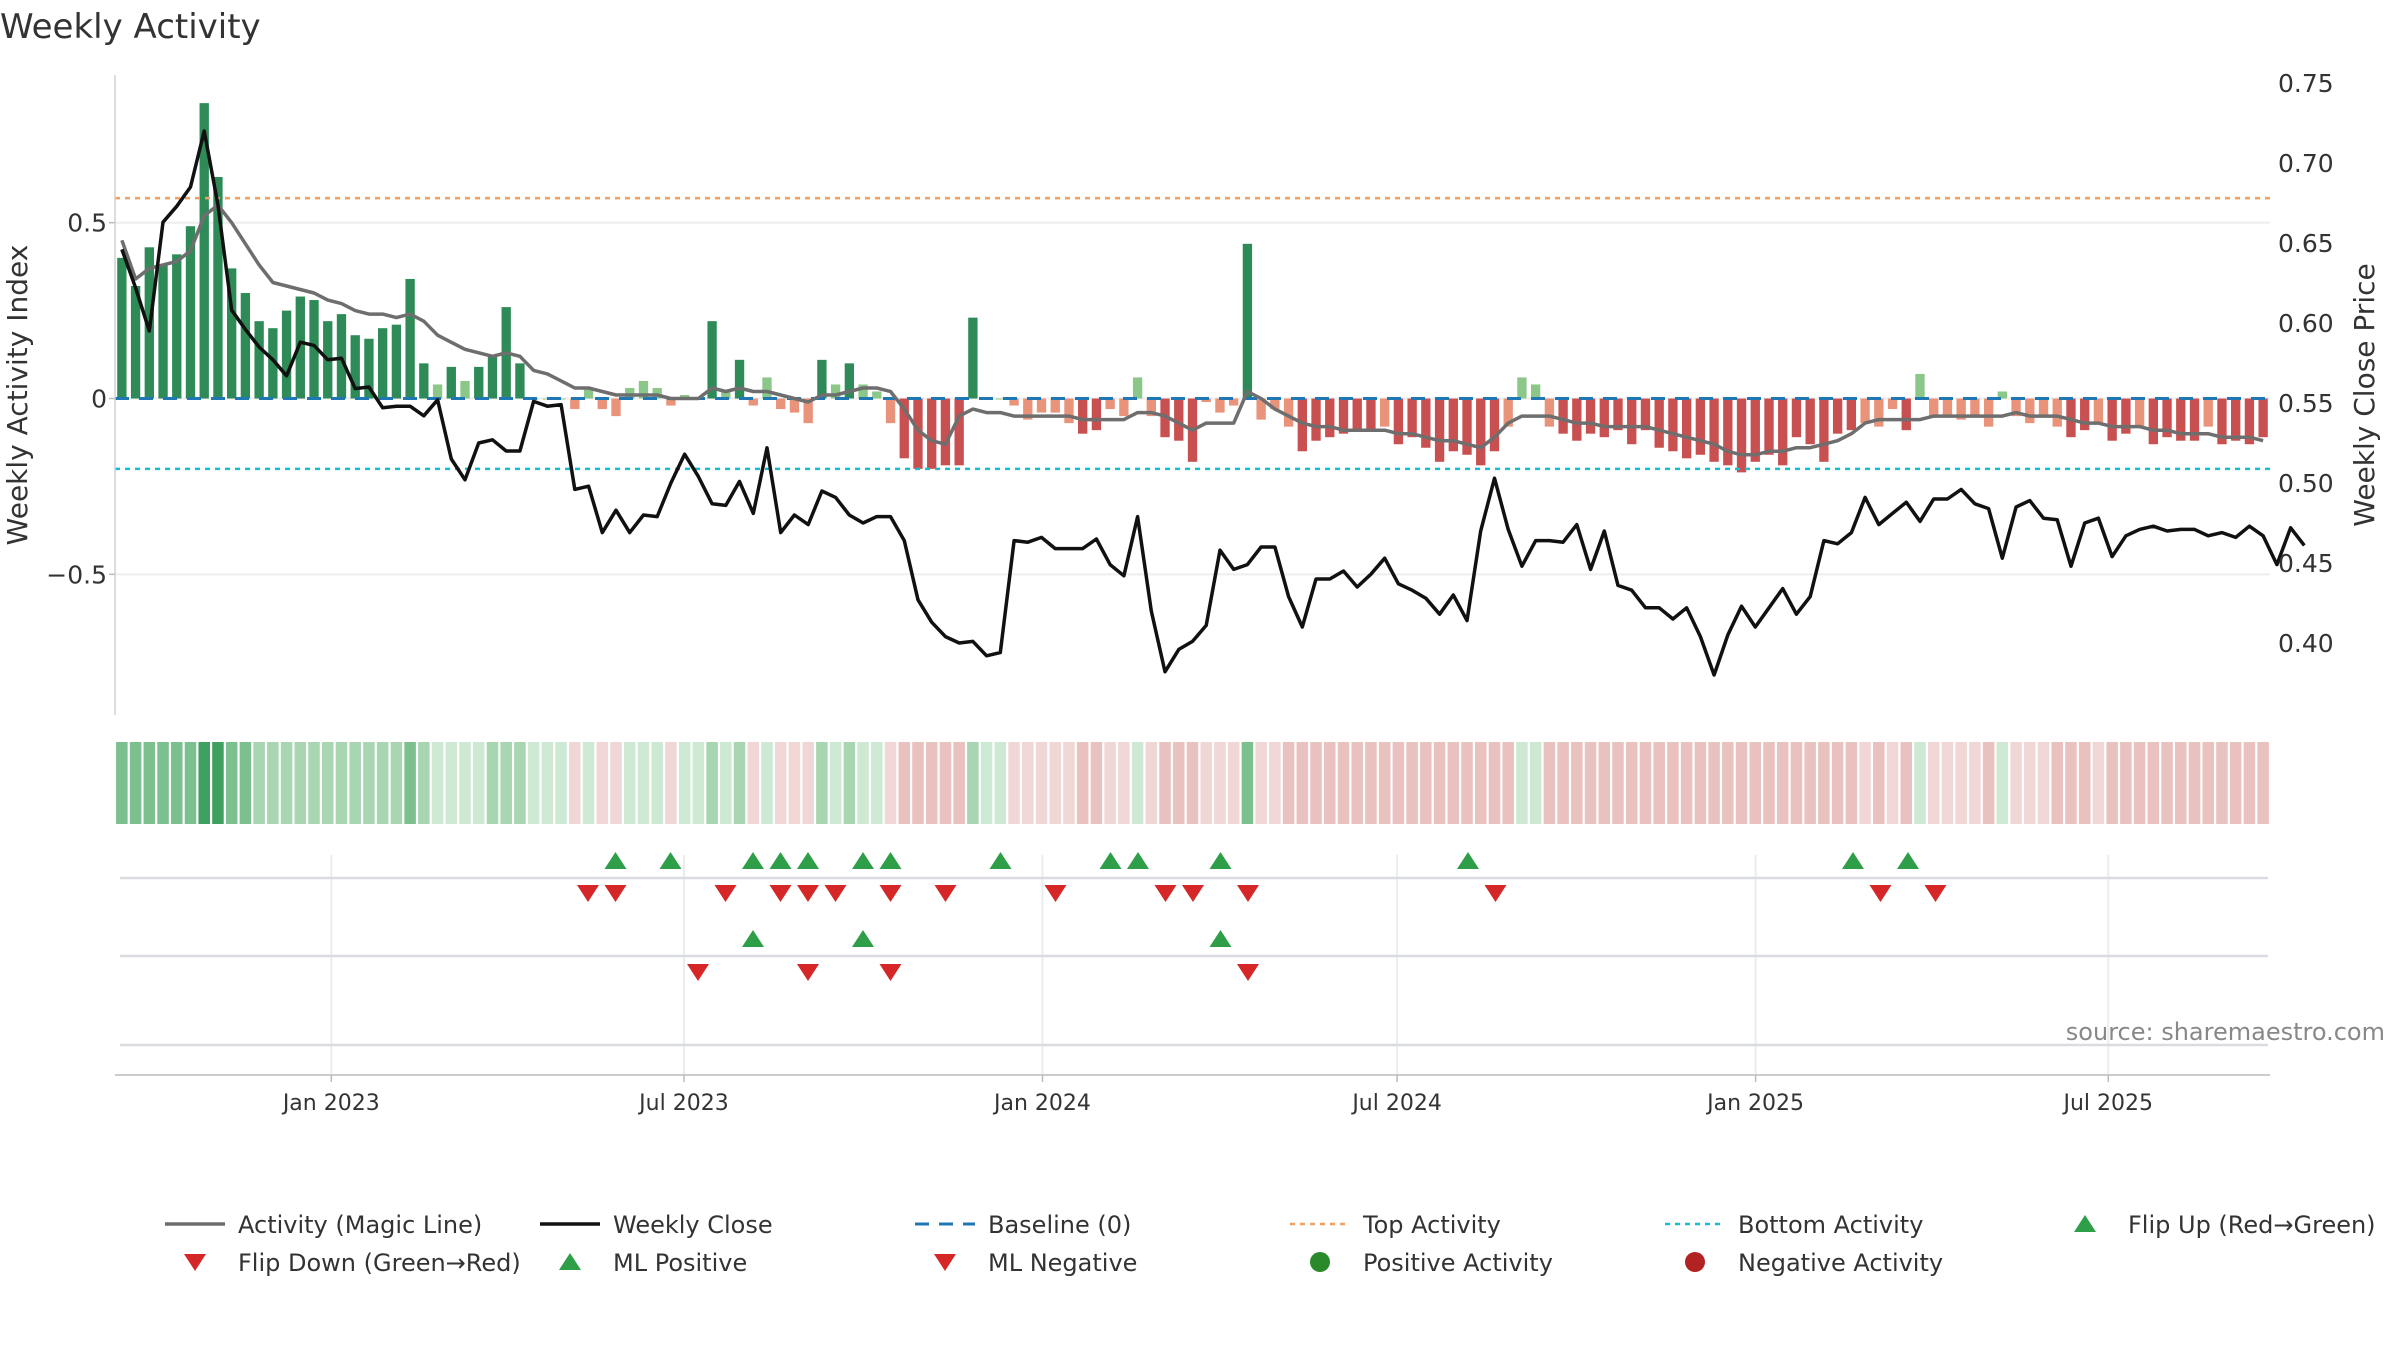 The width and height of the screenshot is (2400, 1350). I want to click on x-tick-label: Jul 2024, so click(1396, 1103).